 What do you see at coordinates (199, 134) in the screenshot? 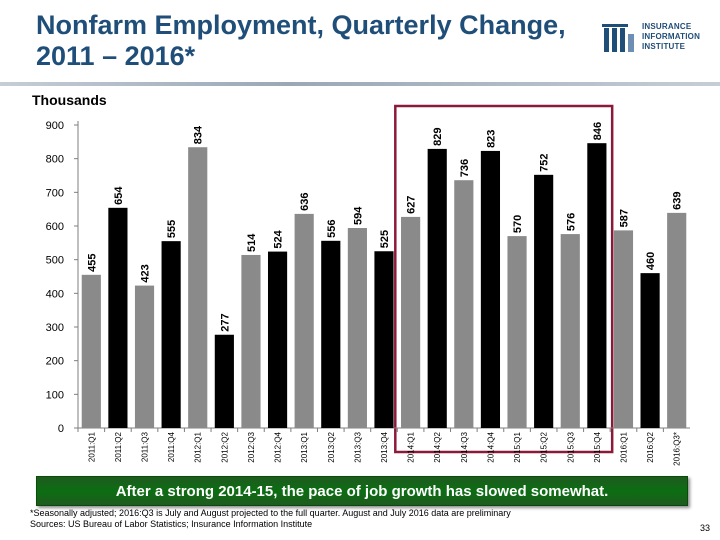
I see `bar-value-label: 834` at bounding box center [199, 134].